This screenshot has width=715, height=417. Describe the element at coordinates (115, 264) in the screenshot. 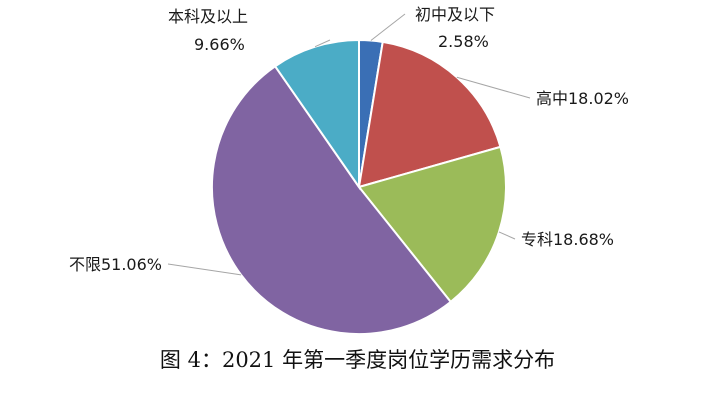

I see `slice-label: 不限51.06%` at that location.